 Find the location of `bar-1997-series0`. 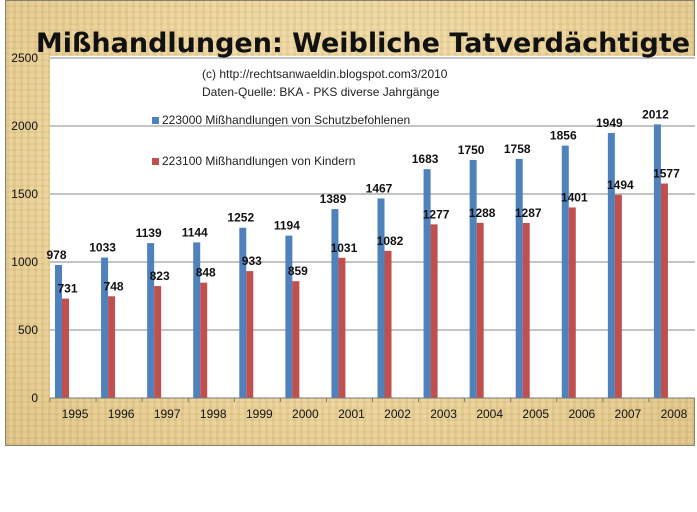

bar-1997-series0 is located at coordinates (151, 320).